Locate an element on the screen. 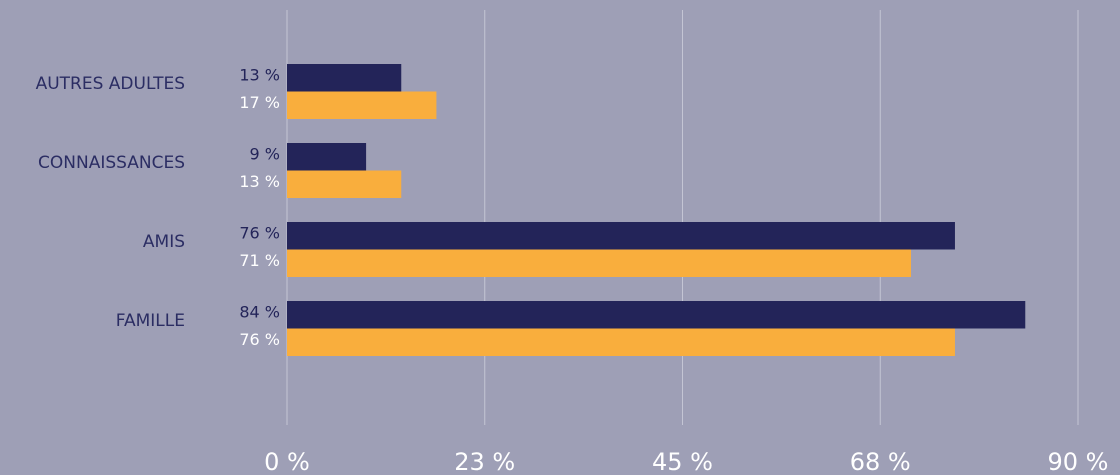  category-label: AMIS is located at coordinates (164, 242).